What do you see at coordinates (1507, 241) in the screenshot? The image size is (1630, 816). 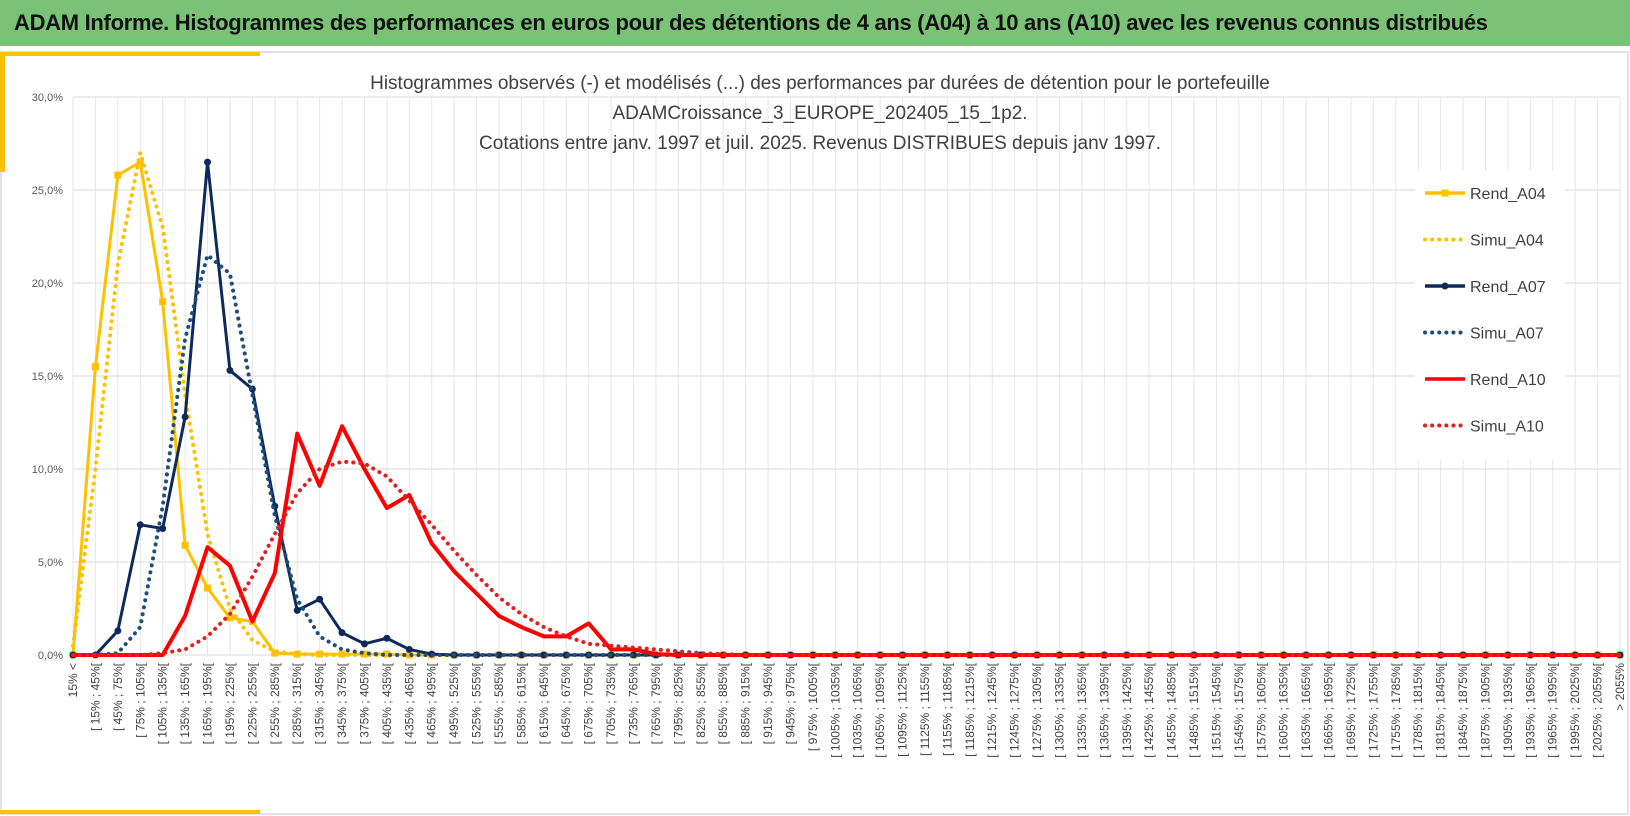 I see `legend-label: Simu_A04` at bounding box center [1507, 241].